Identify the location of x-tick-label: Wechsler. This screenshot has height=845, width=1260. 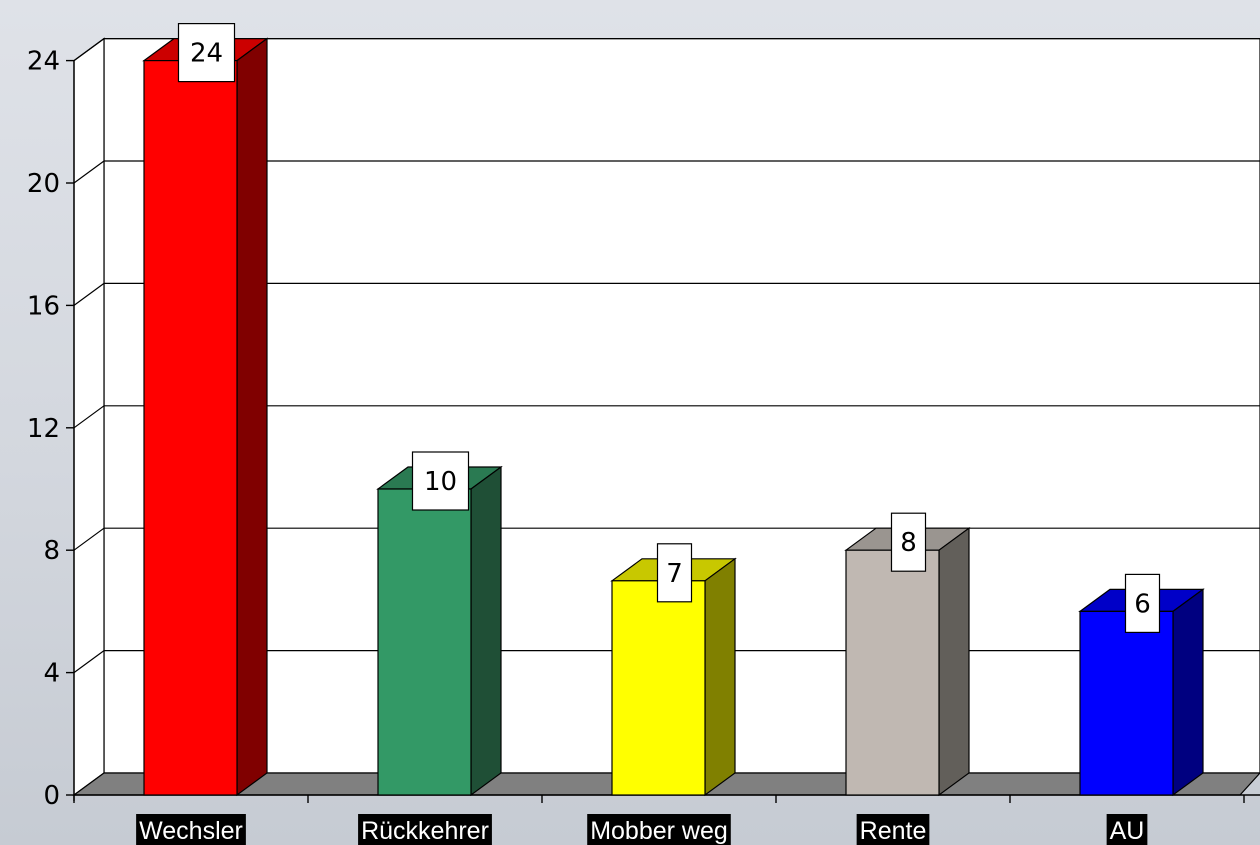
(191, 831).